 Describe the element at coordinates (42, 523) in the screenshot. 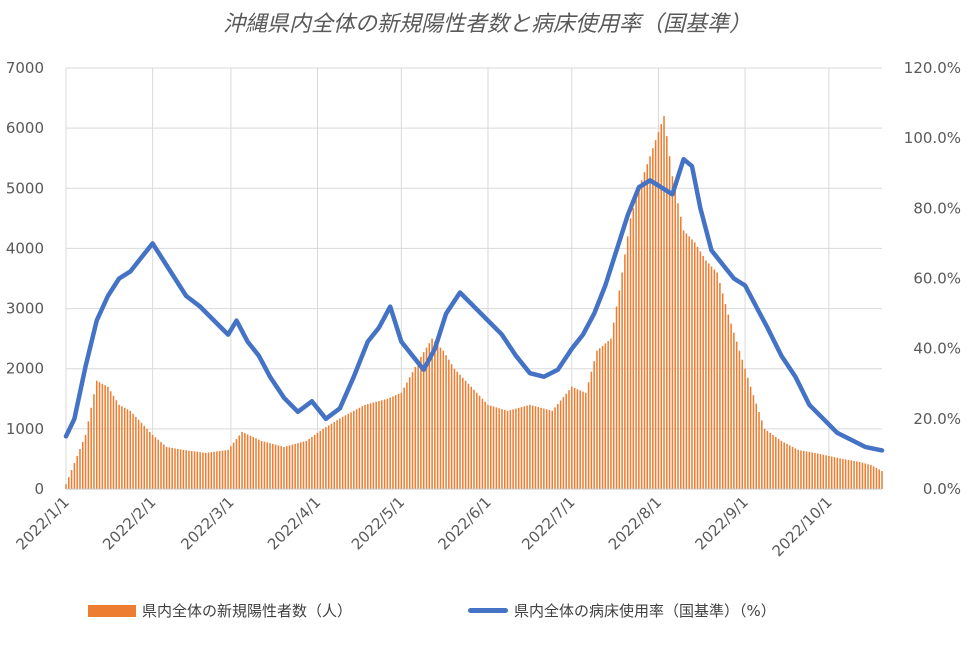

I see `x-tick-label: 2022/1/1` at that location.